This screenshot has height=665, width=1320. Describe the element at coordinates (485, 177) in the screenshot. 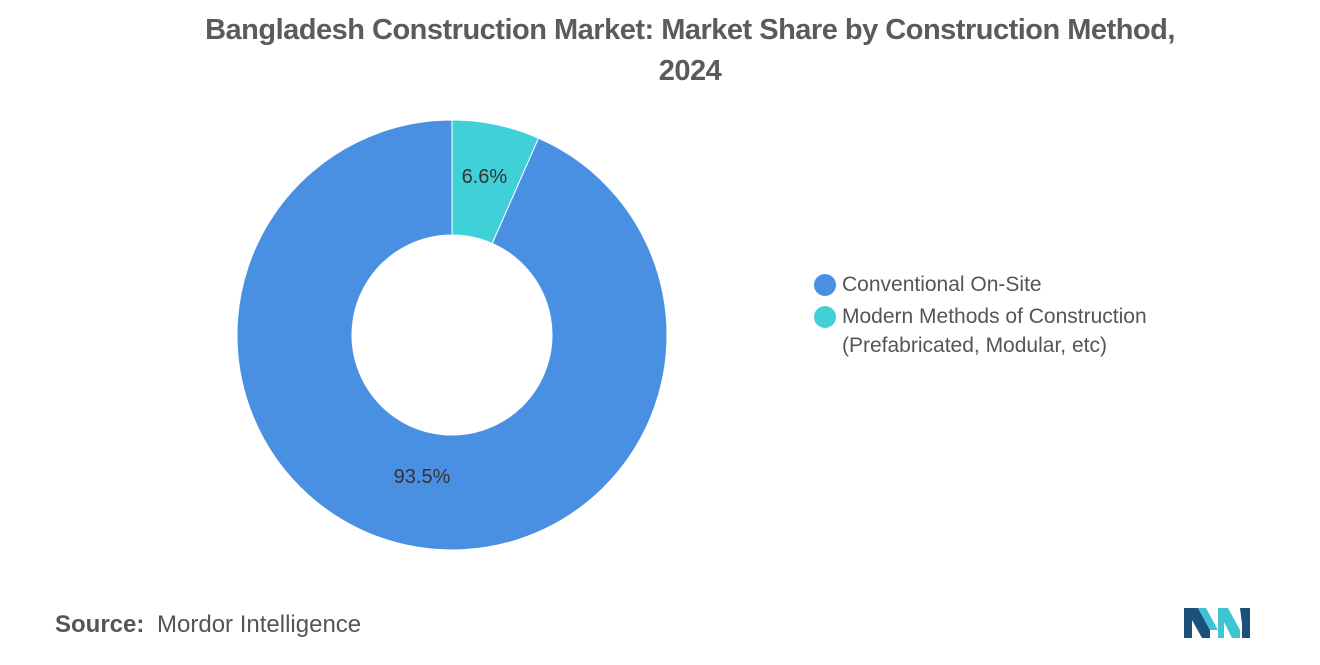

I see `donut-label-modern-methods: 6.6%` at that location.